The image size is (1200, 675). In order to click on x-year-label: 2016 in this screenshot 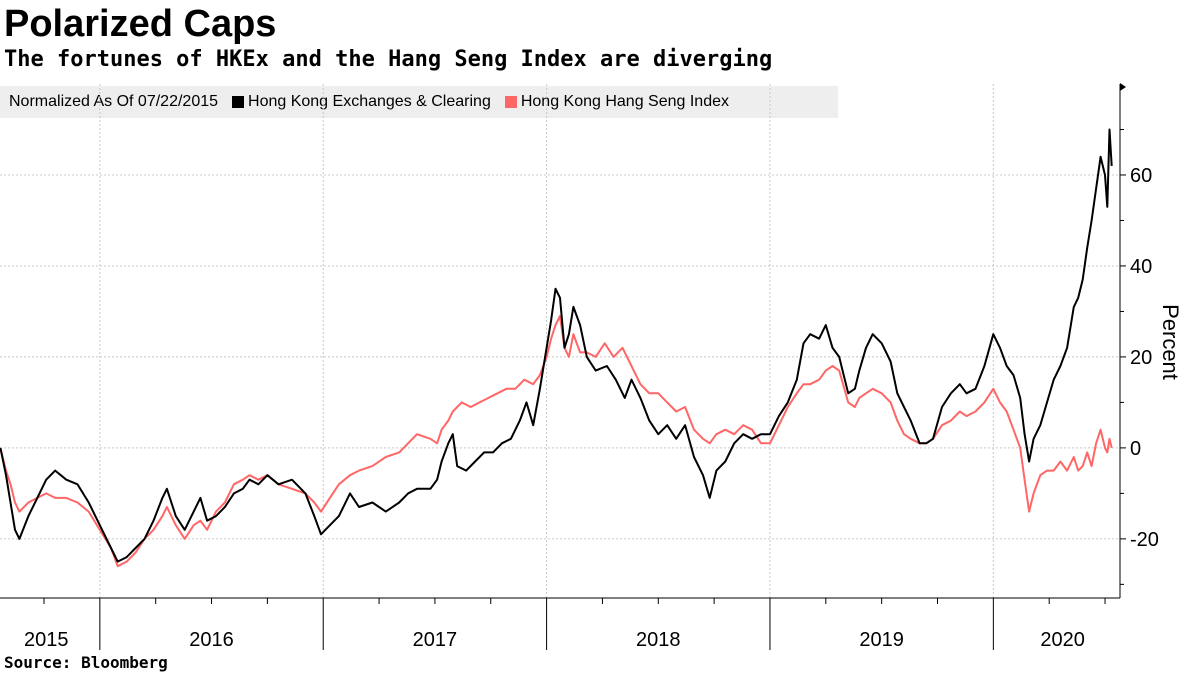, I will do `click(211, 640)`.